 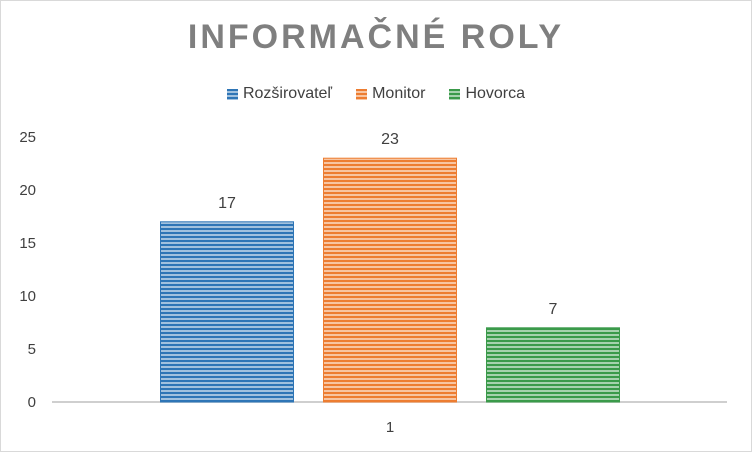 What do you see at coordinates (287, 93) in the screenshot?
I see `legend-label-rozsirovatel: Rozširovateľ` at bounding box center [287, 93].